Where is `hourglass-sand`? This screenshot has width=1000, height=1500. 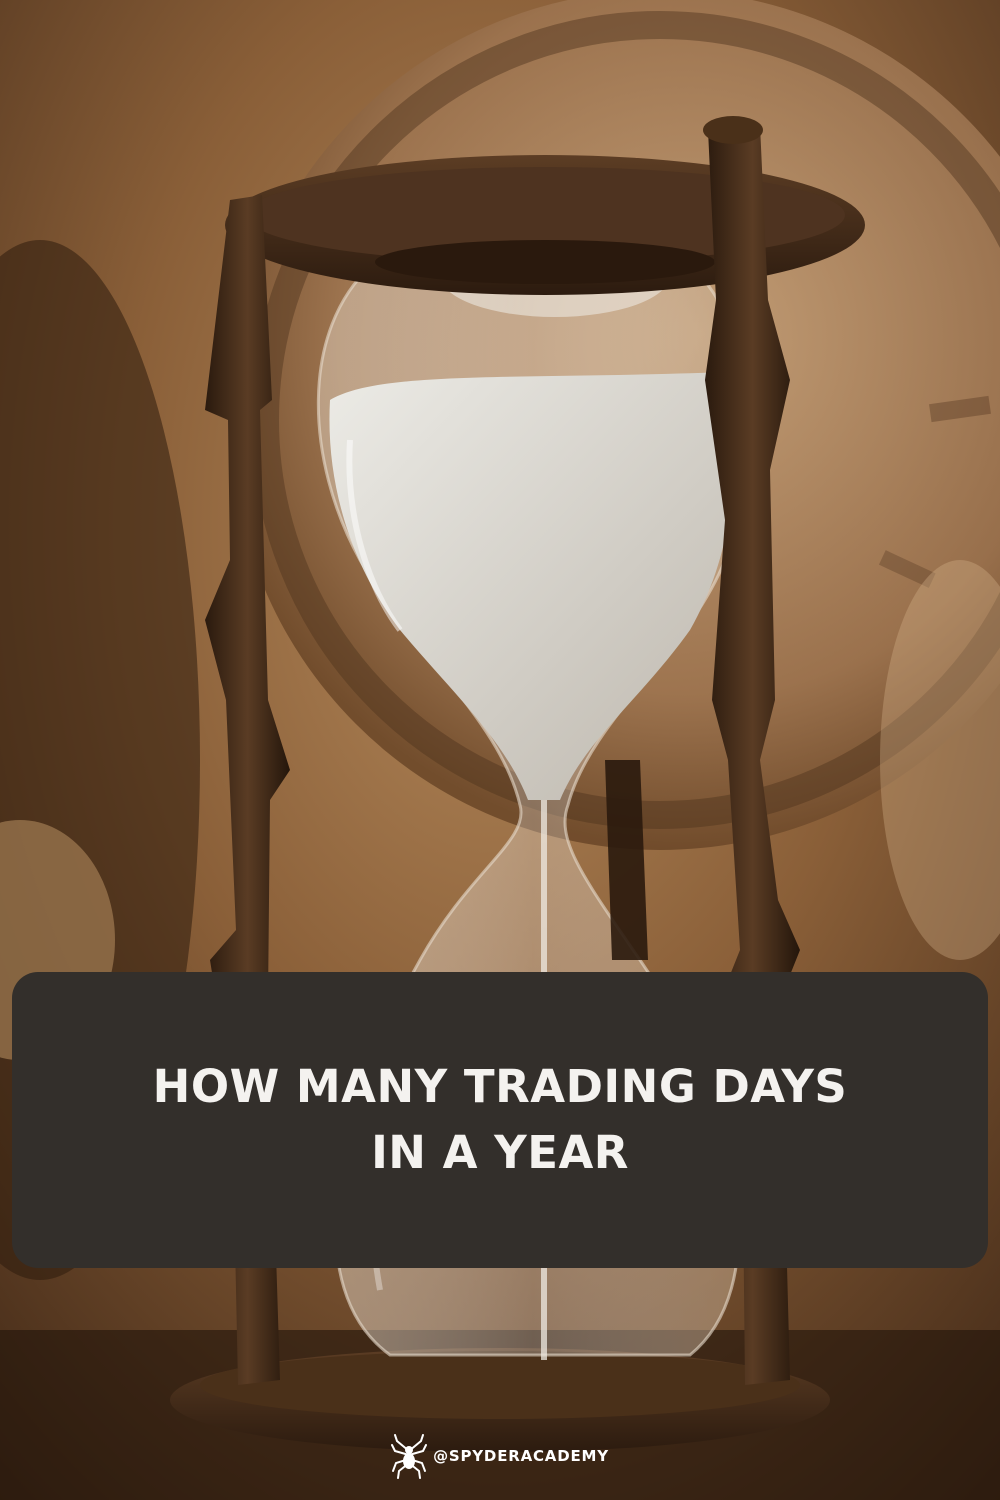
hourglass-sand is located at coordinates (531, 586).